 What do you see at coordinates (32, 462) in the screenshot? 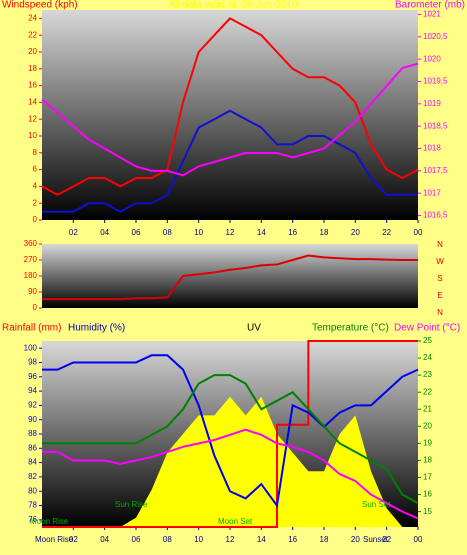
I see `y-tick-label: 84` at bounding box center [32, 462].